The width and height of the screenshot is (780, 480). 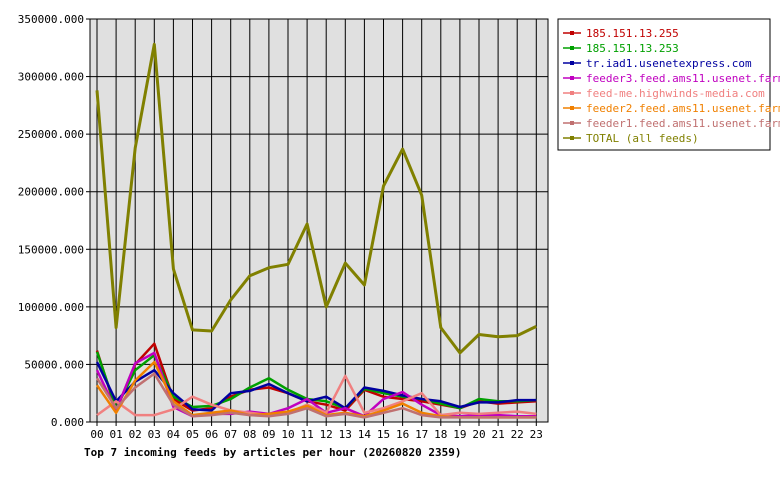 I want to click on x-tick-label: 22, so click(x=517, y=434).